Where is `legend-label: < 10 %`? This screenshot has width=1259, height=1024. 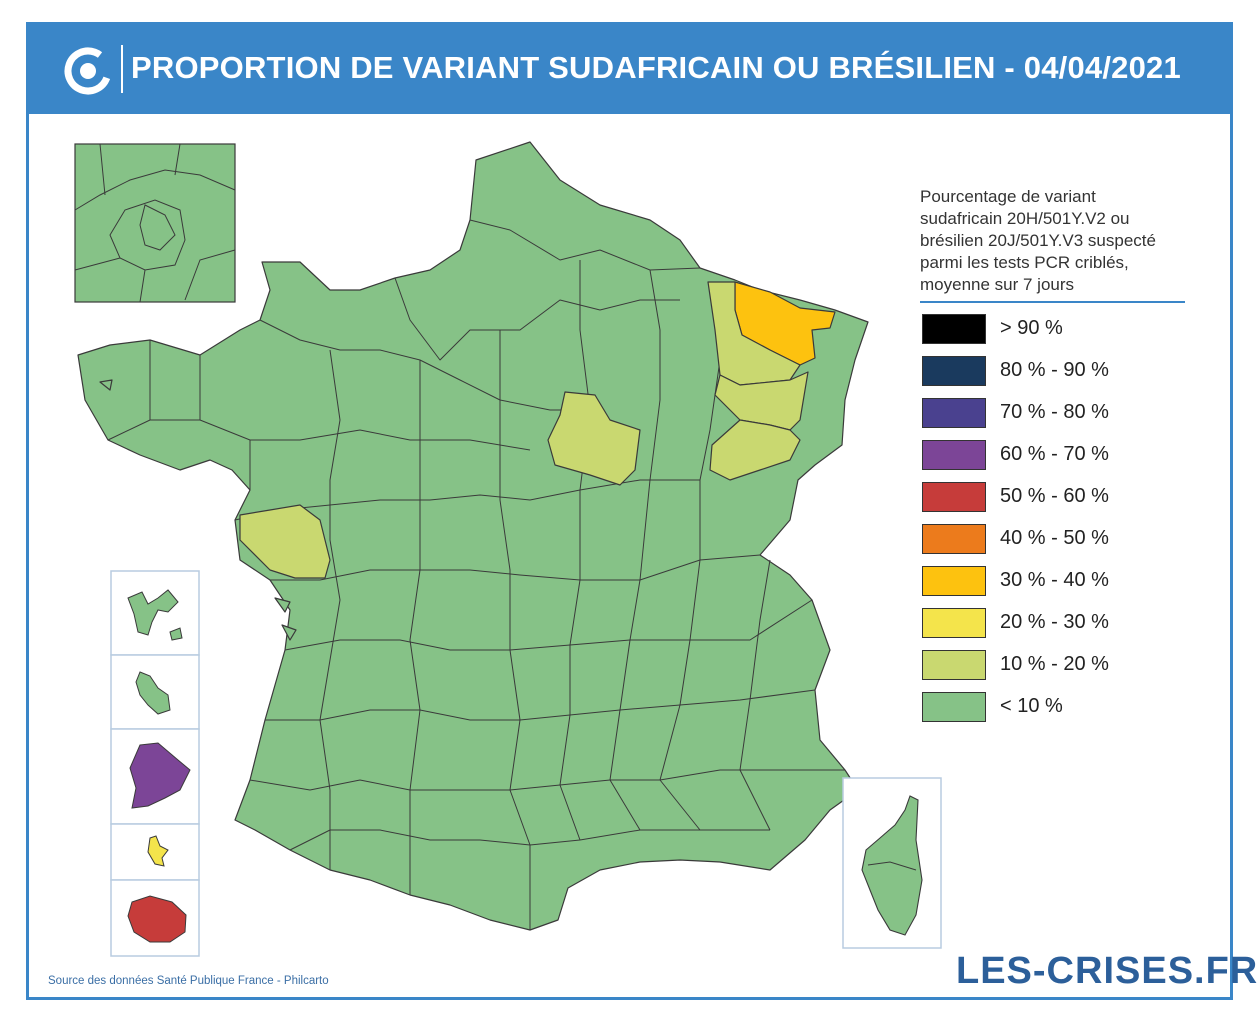 legend-label: < 10 % is located at coordinates (1031, 706).